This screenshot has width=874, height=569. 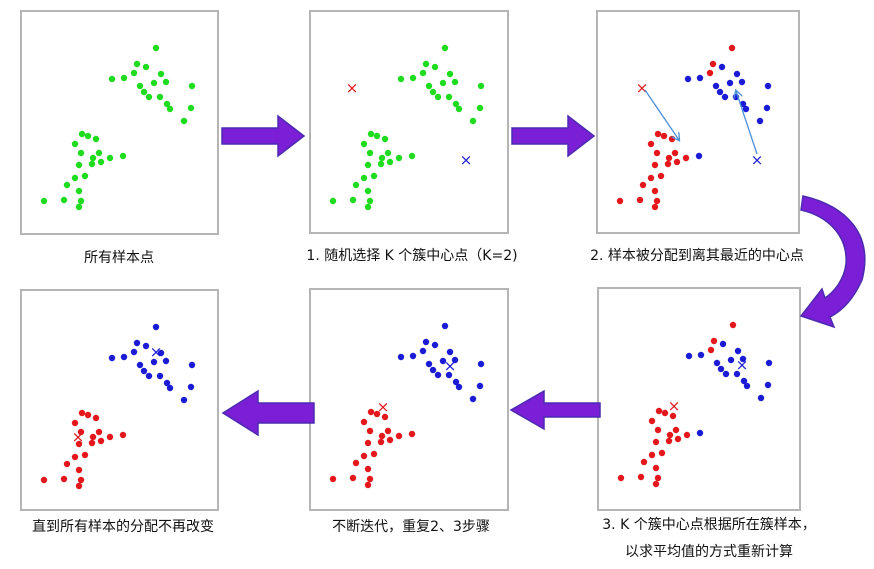 What do you see at coordinates (832, 262) in the screenshot?
I see `curved-down-arrow-icon` at bounding box center [832, 262].